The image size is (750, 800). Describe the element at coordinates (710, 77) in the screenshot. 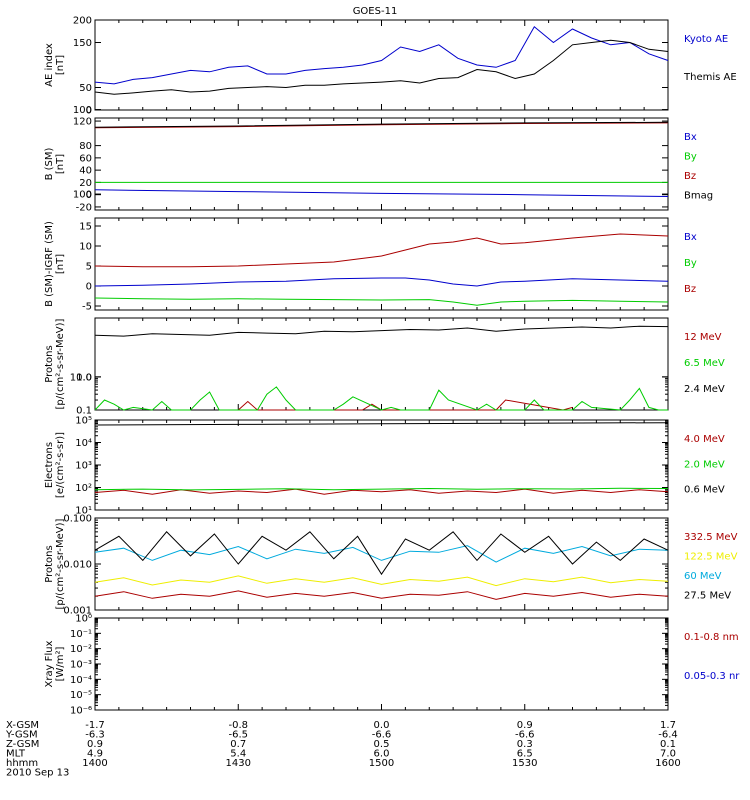

I see `legend-entry: Themis AE` at that location.